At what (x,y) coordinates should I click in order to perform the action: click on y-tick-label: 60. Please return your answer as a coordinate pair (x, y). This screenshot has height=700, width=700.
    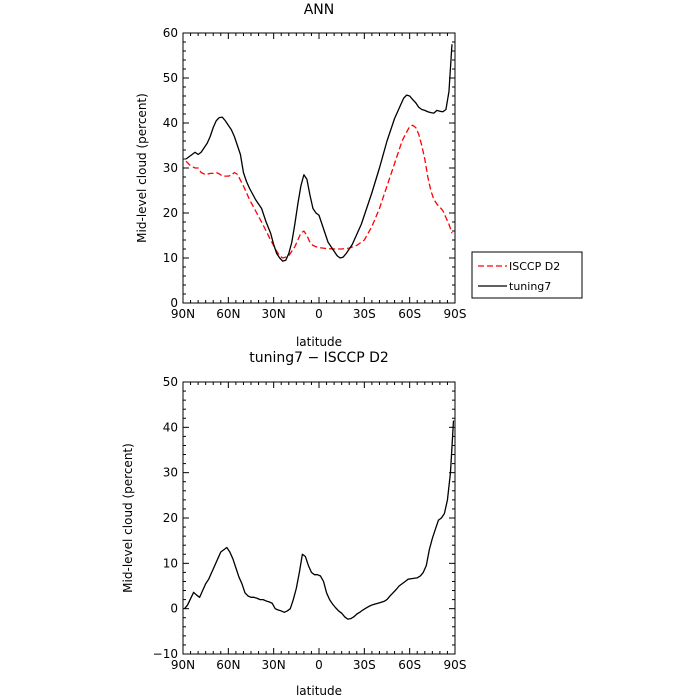
    Looking at the image, I should click on (170, 33).